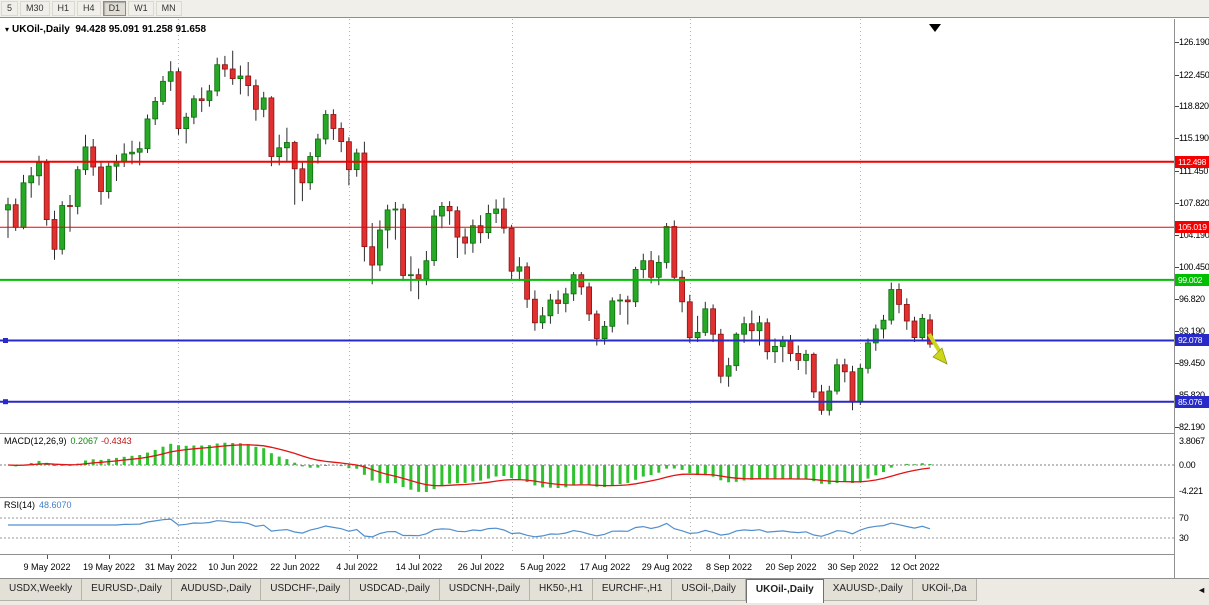 This screenshot has width=1209, height=605. I want to click on time-axis-label: 12 Oct 2022, so click(915, 567).